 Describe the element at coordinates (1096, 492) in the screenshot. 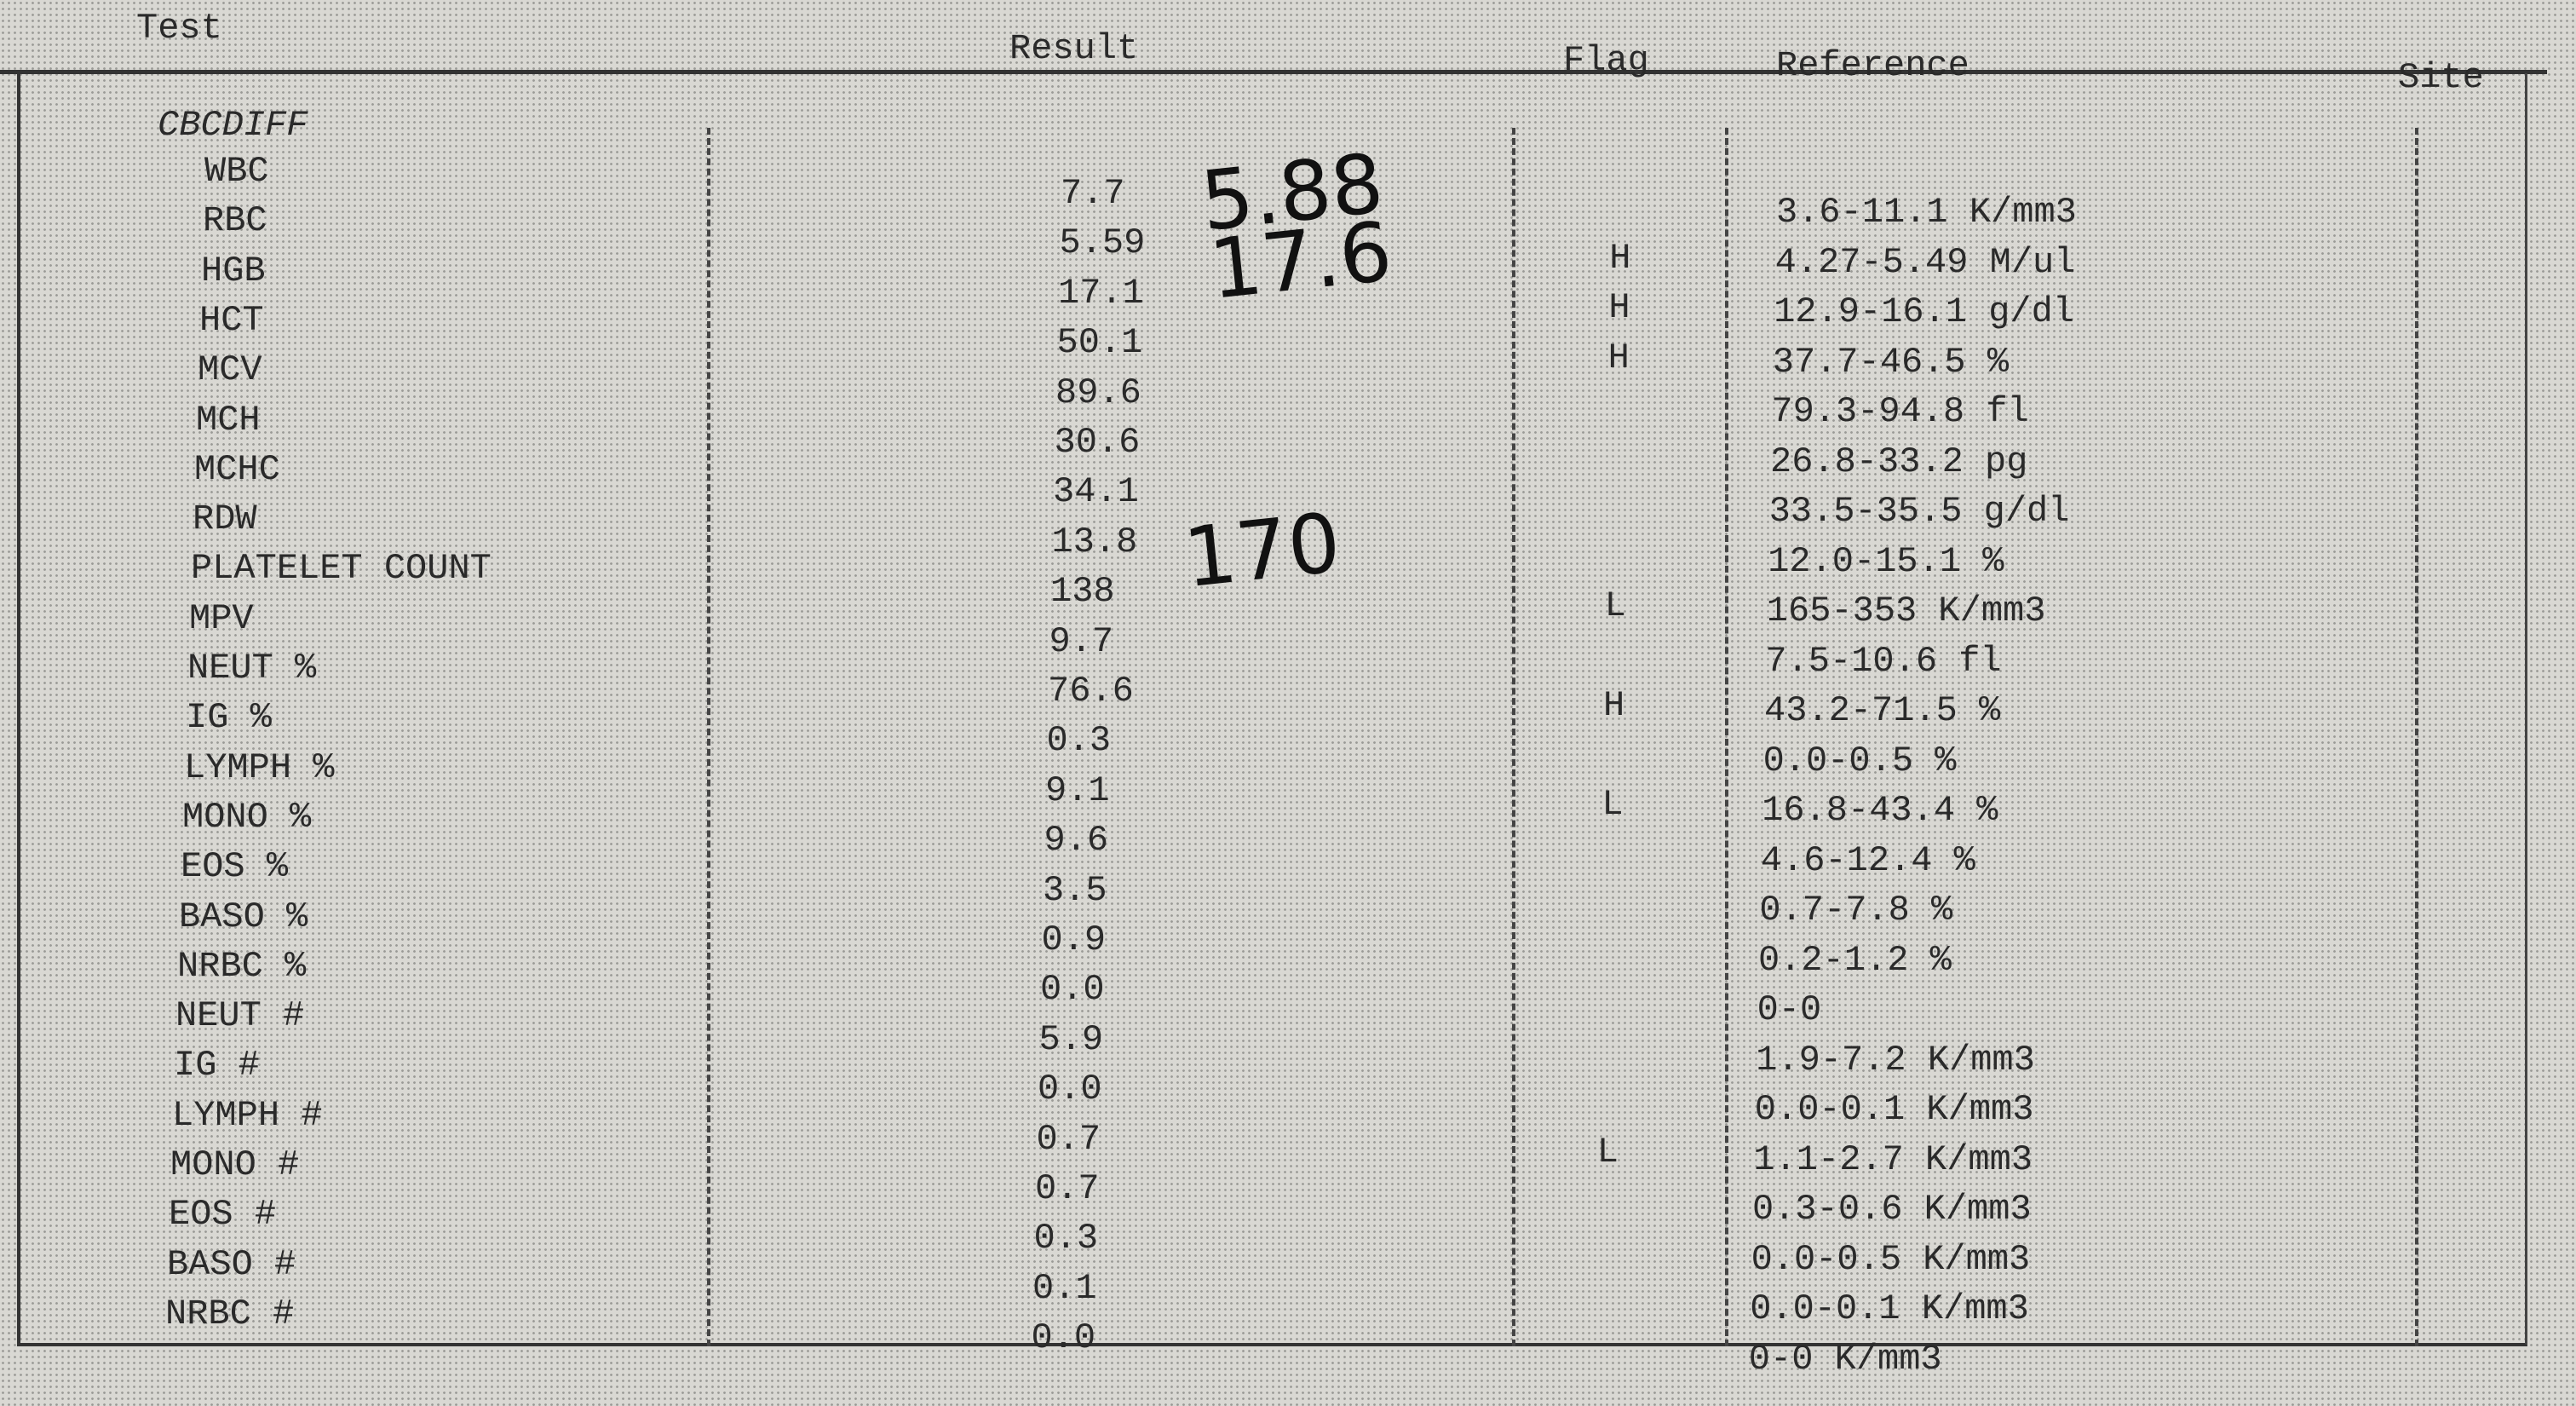

I see `result-value: 34.1` at that location.